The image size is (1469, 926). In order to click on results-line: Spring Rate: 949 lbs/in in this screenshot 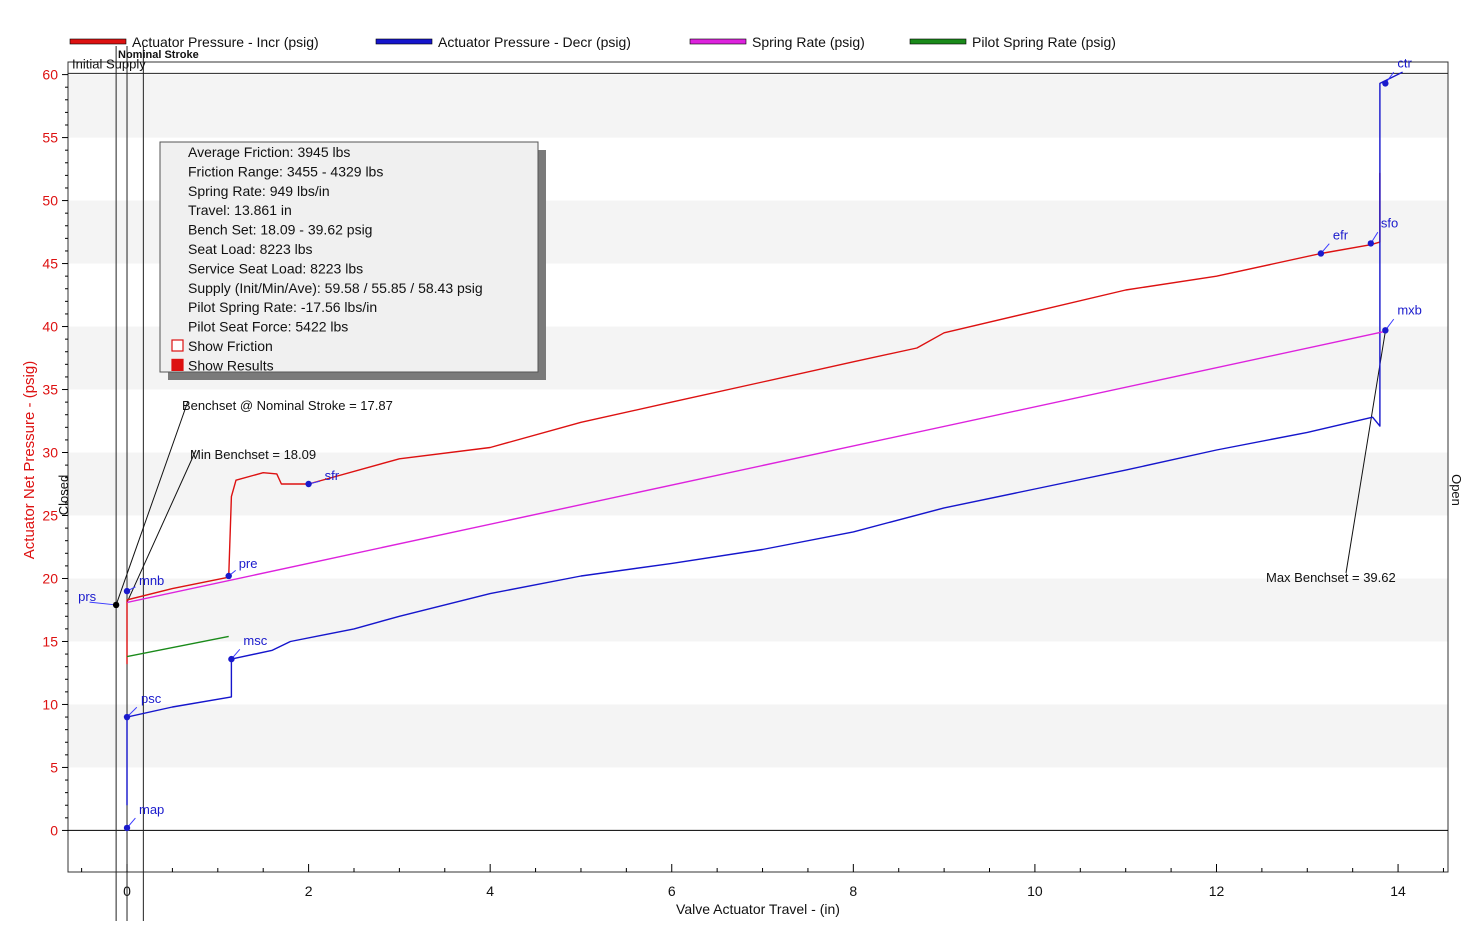, I will do `click(259, 191)`.